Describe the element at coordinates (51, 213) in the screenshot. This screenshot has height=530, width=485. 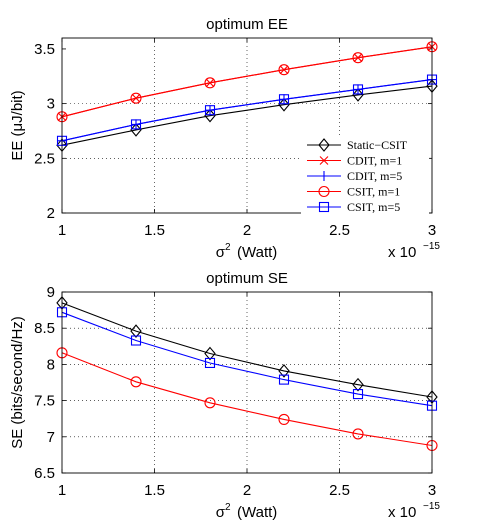
I see `y-tick-label: 2` at that location.